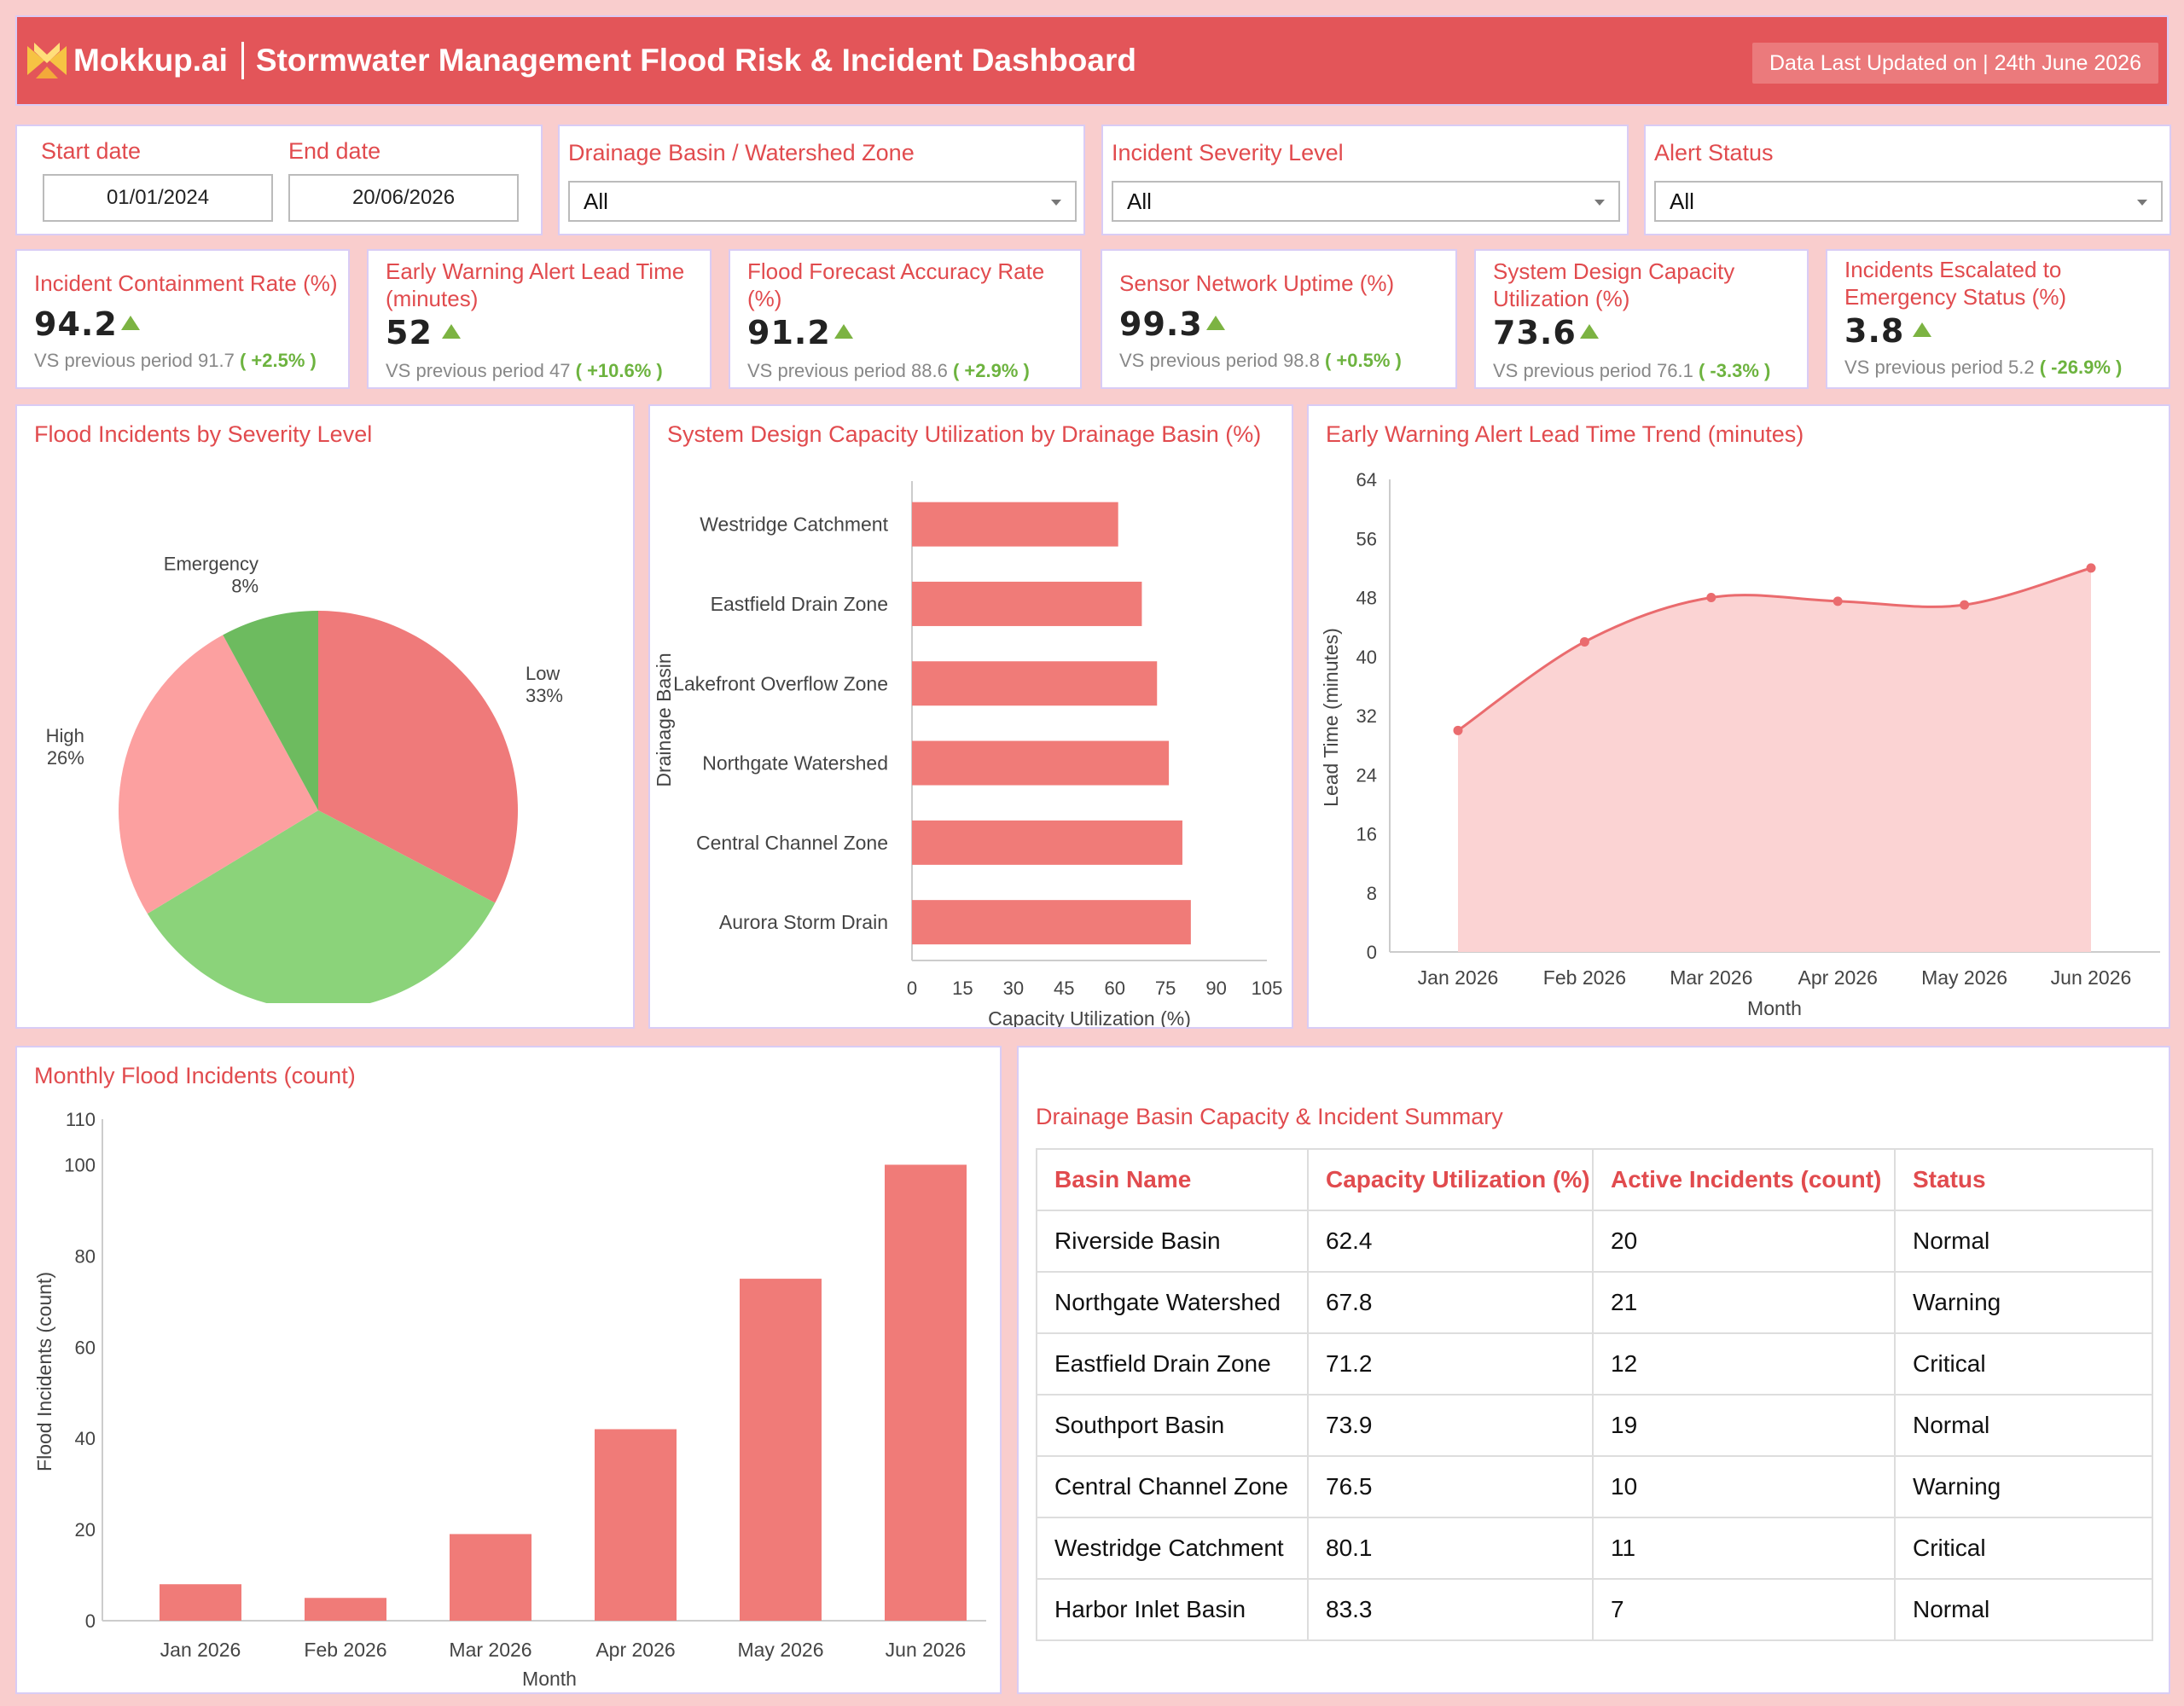 The width and height of the screenshot is (2184, 1706). Describe the element at coordinates (821, 180) in the screenshot. I see `basin-filter-panel: Drainage Basin / Watershed Zone All` at that location.